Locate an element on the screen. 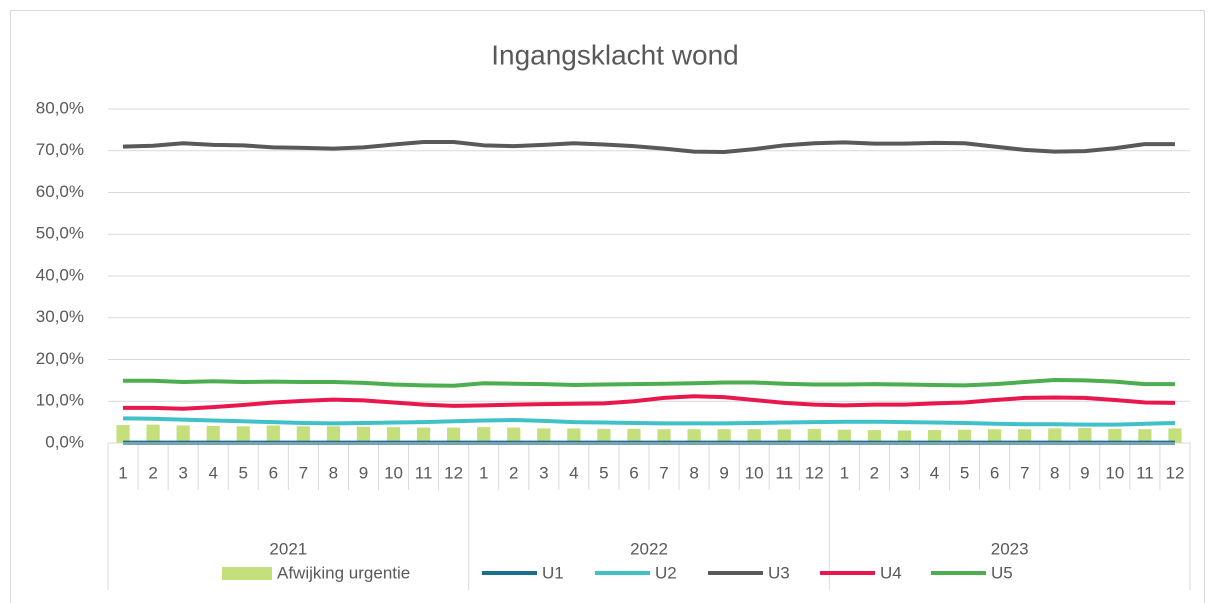  y-tick-label: 80,0% is located at coordinates (60, 107).